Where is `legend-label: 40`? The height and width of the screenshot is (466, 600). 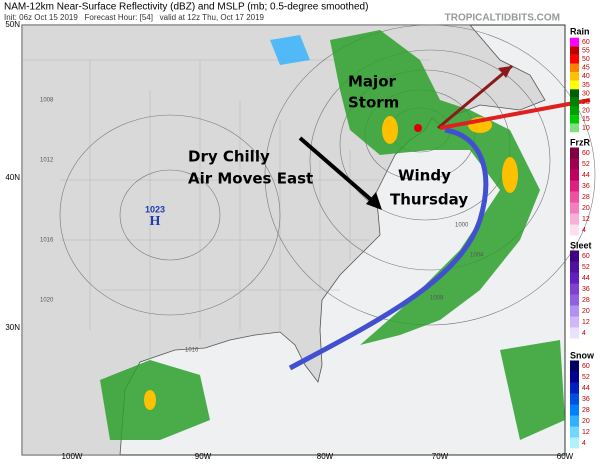
legend-label: 40 is located at coordinates (586, 76).